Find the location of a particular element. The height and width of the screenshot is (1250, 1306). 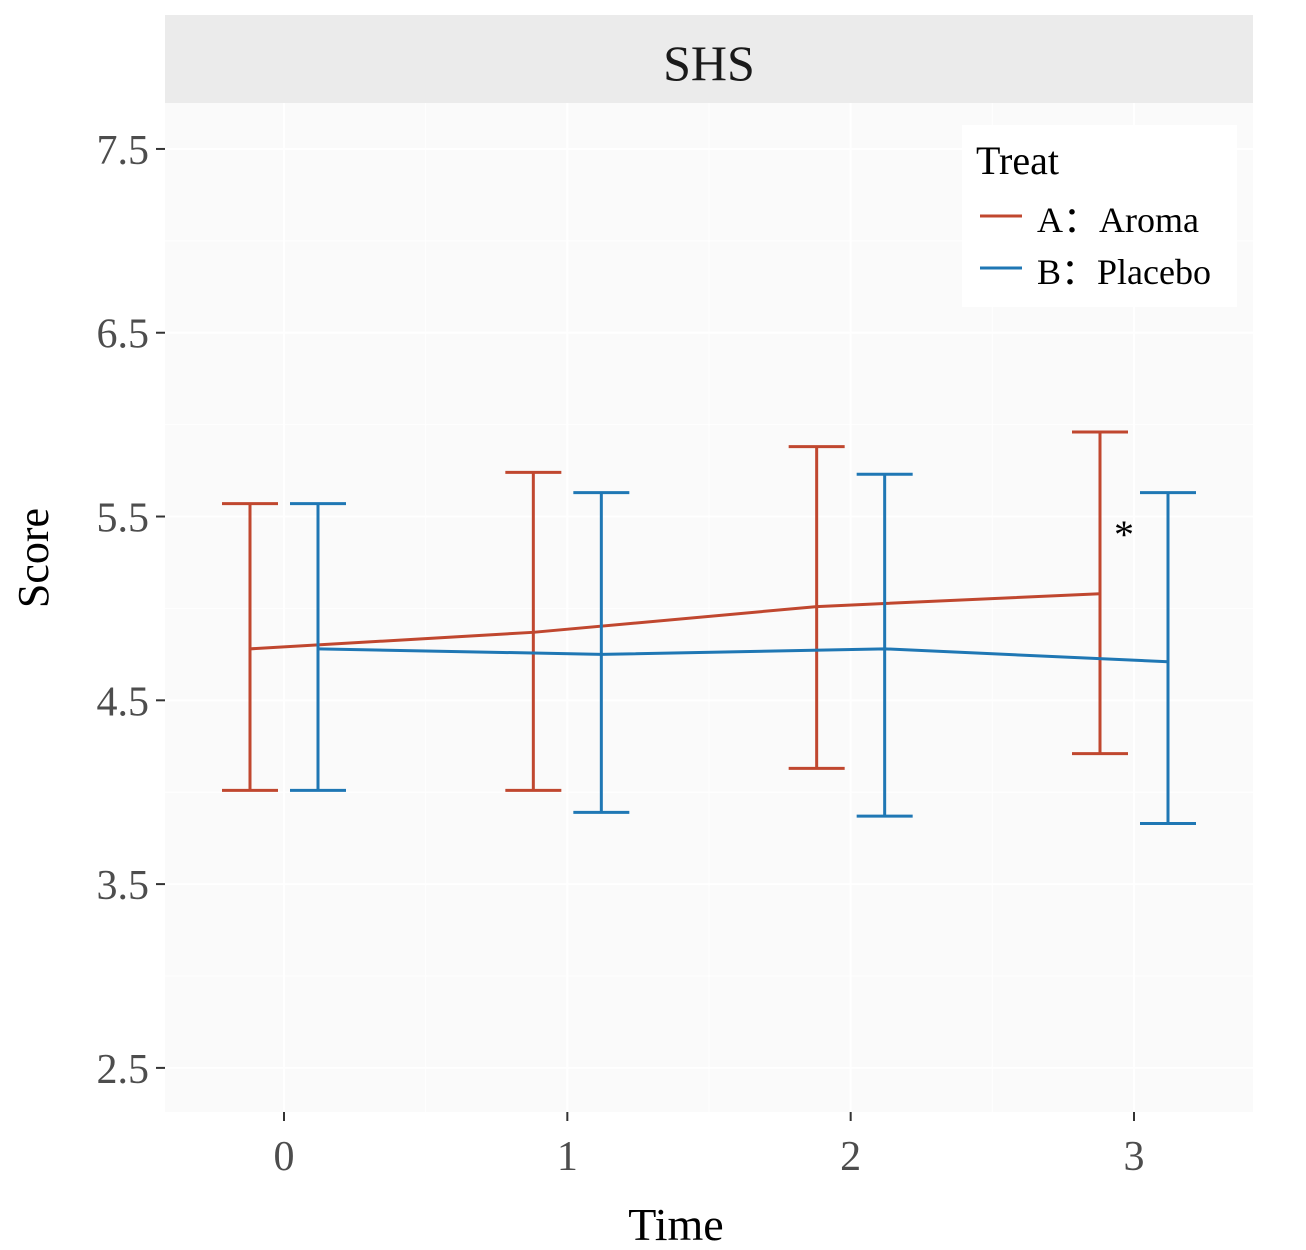

legend-label-placebo: B：Placebo is located at coordinates (1124, 272).